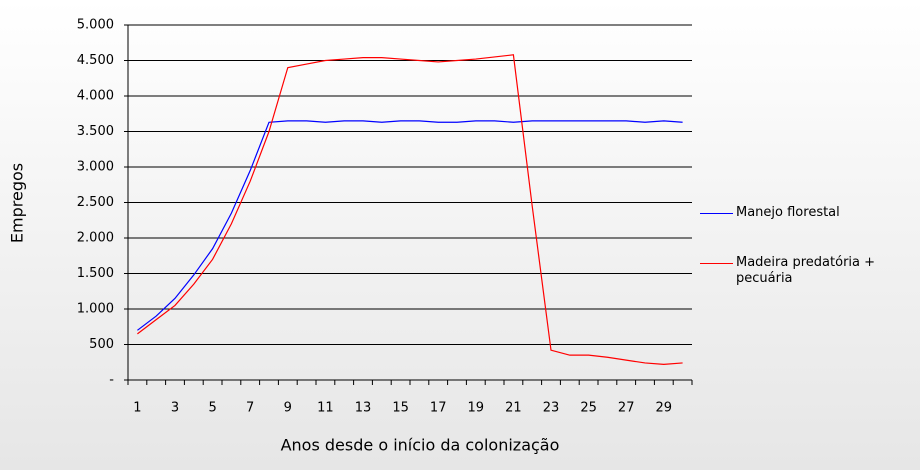 The width and height of the screenshot is (920, 470). I want to click on legend-item: Madeira predatória + pecuária, so click(803, 271).